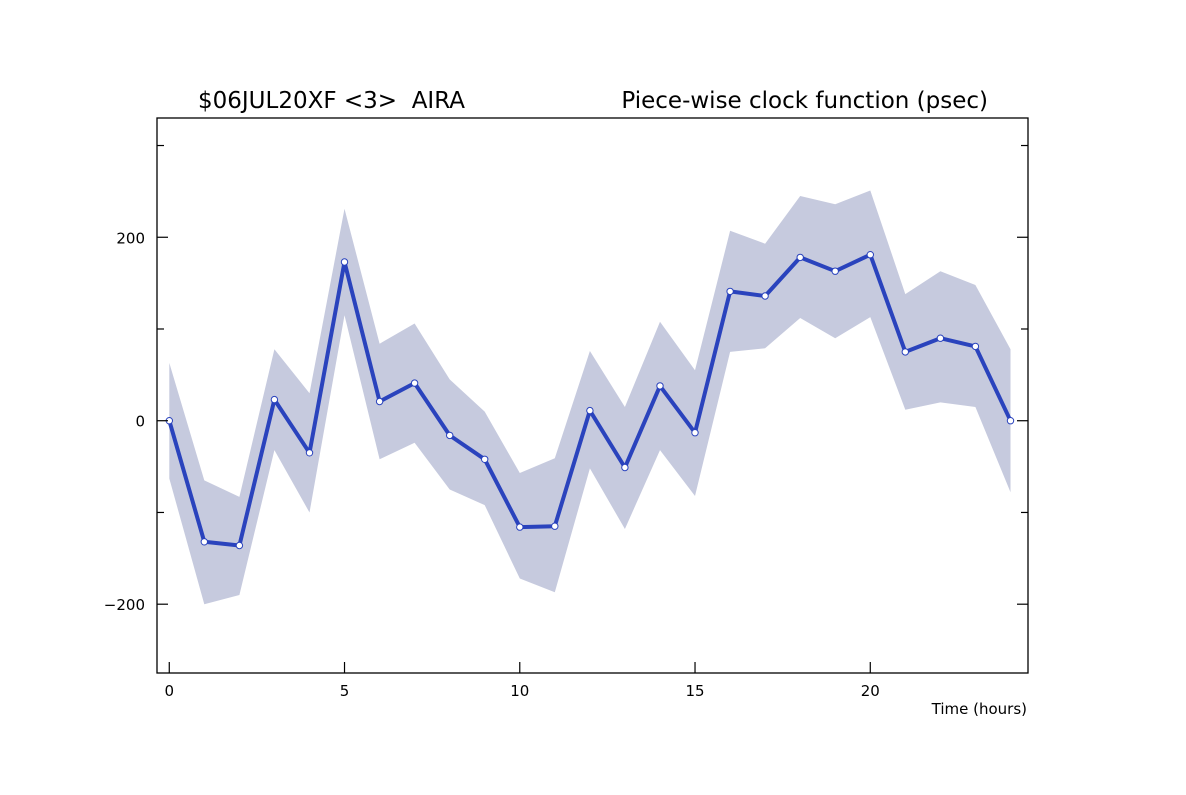  Describe the element at coordinates (979, 709) in the screenshot. I see `x-axis-label: Time (hours)` at that location.